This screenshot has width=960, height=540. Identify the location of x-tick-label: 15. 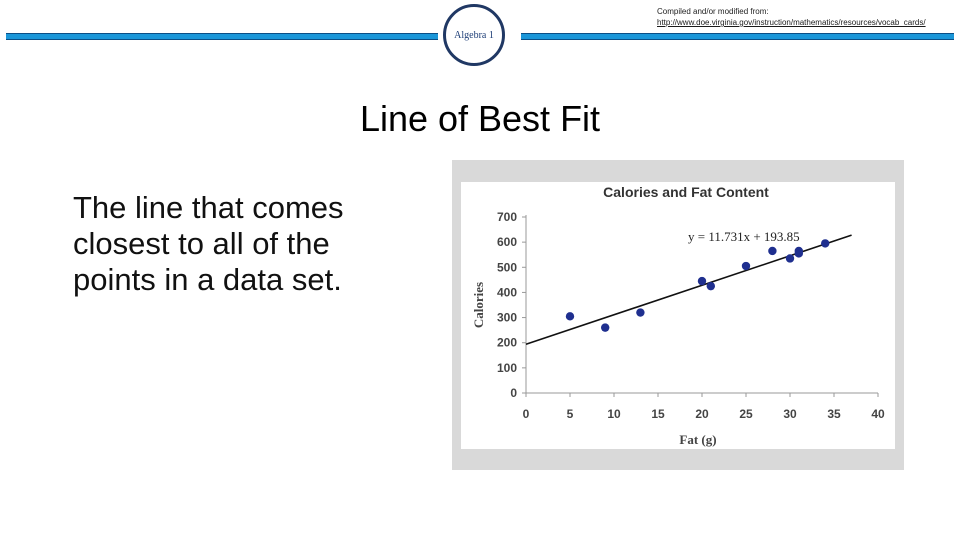
(658, 414).